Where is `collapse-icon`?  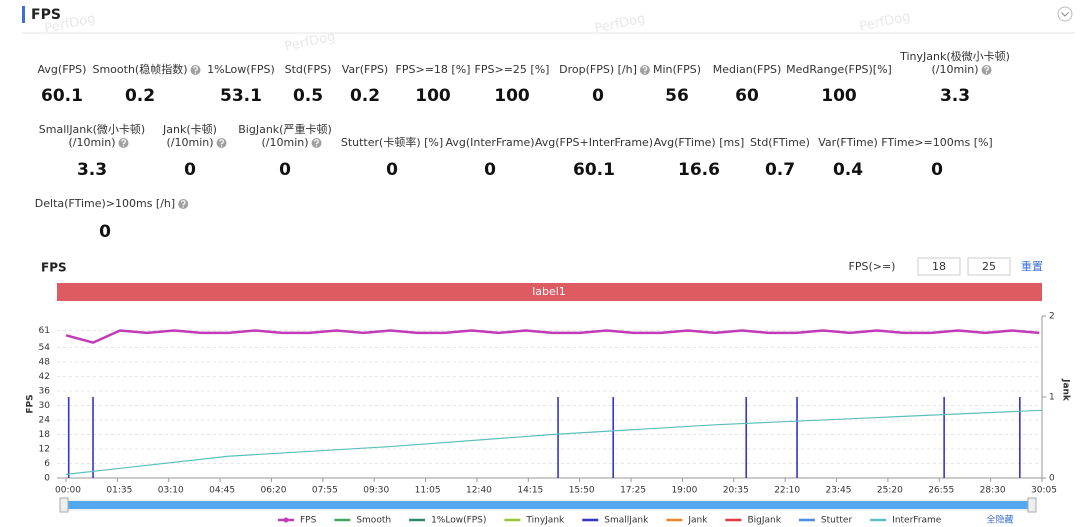
collapse-icon is located at coordinates (1065, 14).